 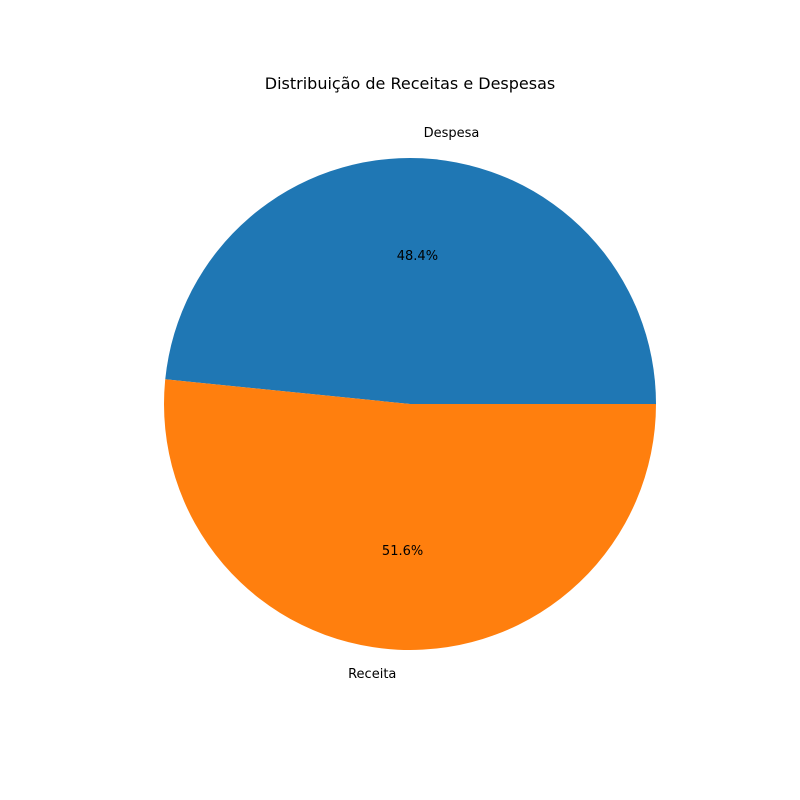 What do you see at coordinates (410, 83) in the screenshot?
I see `chart-title: Distribuição de Receitas e Despesas` at bounding box center [410, 83].